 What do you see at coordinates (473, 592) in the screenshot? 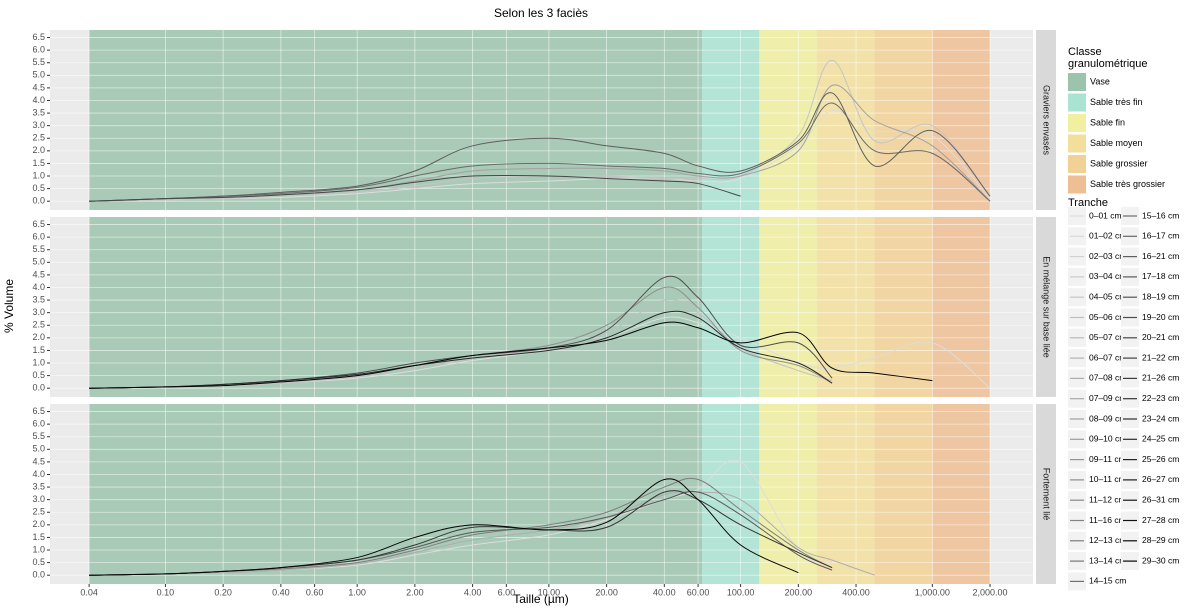
I see `x-tick-label: 4.00` at bounding box center [473, 592].